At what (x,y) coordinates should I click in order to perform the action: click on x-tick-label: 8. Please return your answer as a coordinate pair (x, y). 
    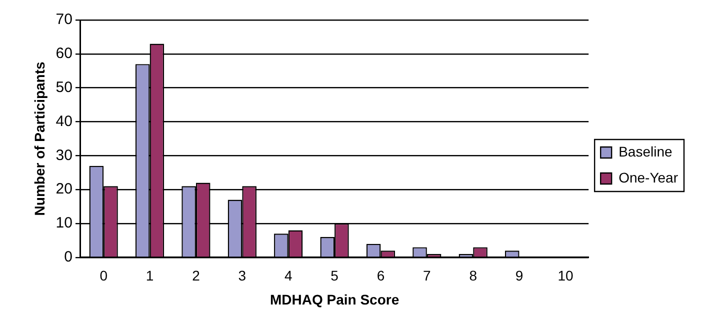
    Looking at the image, I should click on (473, 276).